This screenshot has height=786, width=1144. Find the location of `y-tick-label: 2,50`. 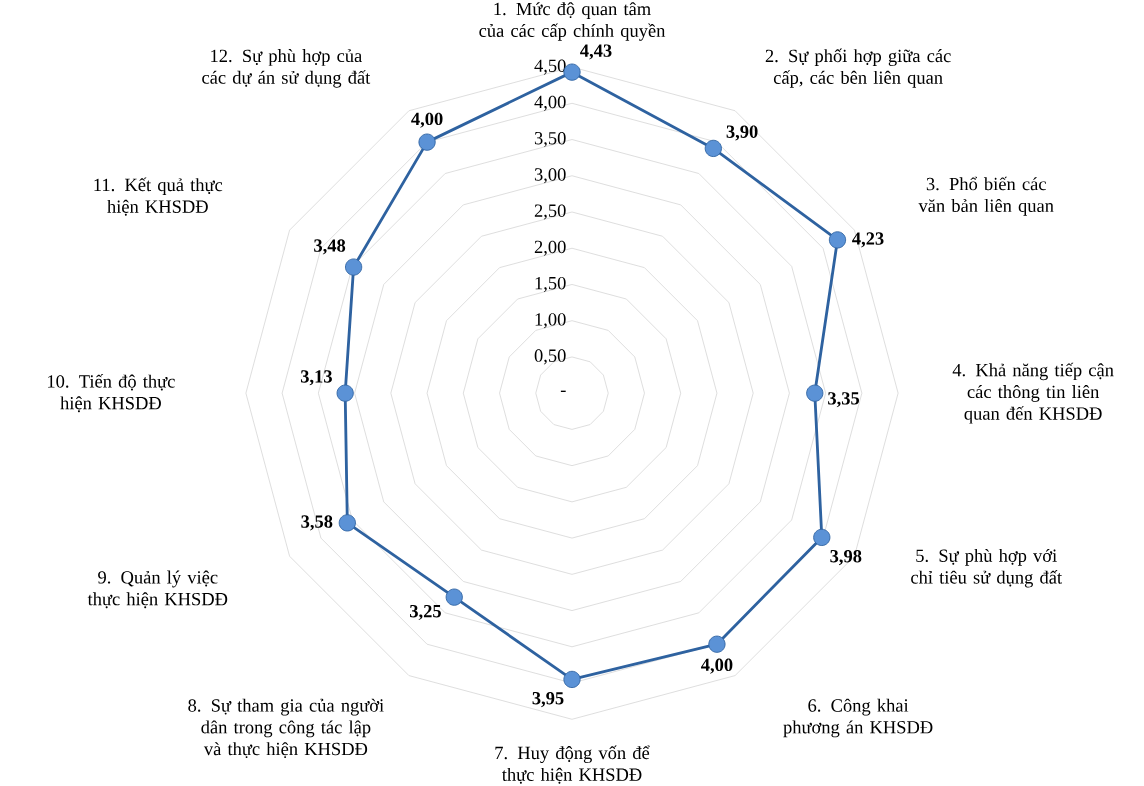

y-tick-label: 2,50 is located at coordinates (550, 212).